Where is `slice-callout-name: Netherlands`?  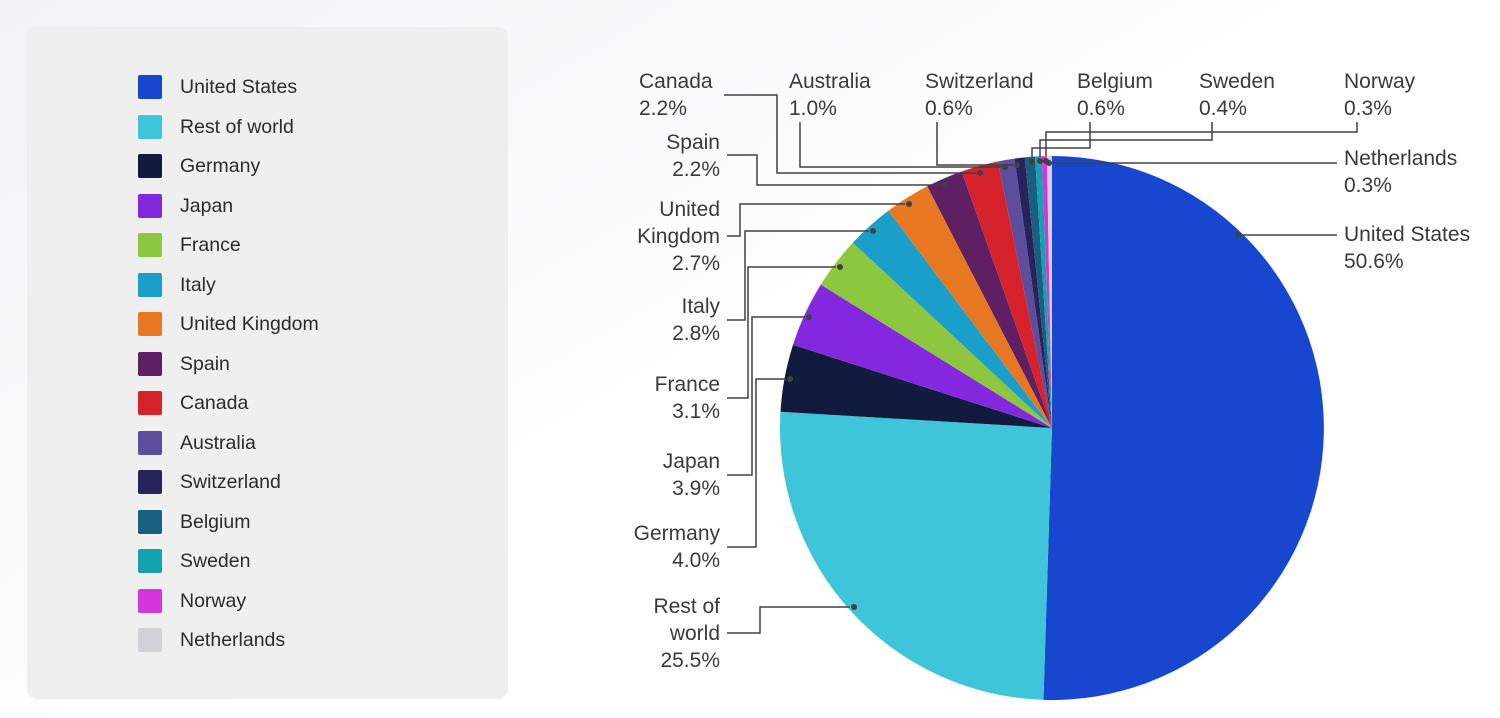
slice-callout-name: Netherlands is located at coordinates (1401, 158).